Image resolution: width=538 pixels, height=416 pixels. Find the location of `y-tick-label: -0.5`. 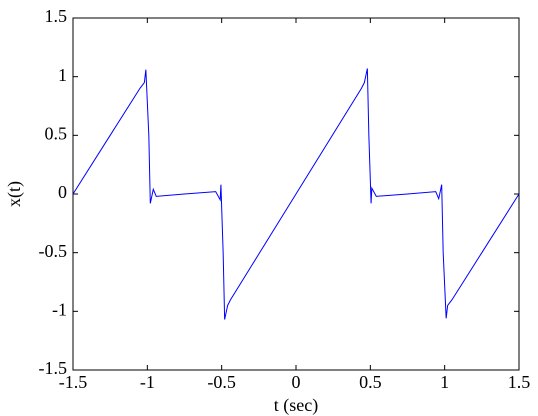

y-tick-label: -0.5 is located at coordinates (53, 251).